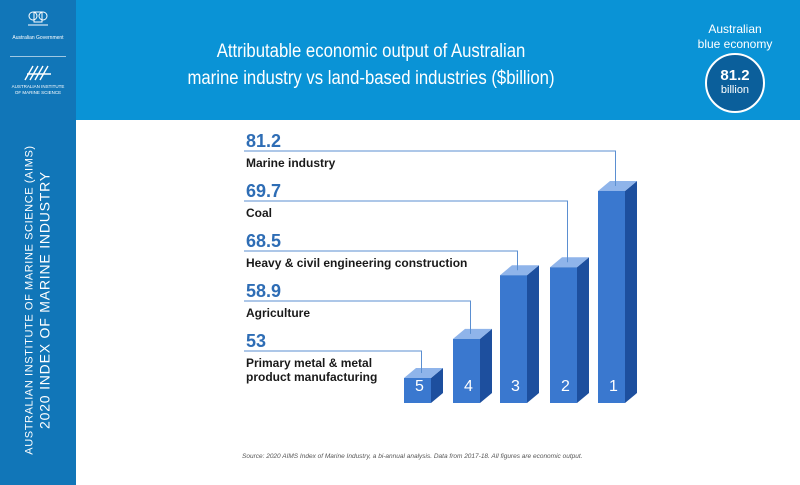  Describe the element at coordinates (38, 89) in the screenshot. I see `aims-label: AUSTRALIAN INSTITUTE OF MARINE SCIENCE` at that location.